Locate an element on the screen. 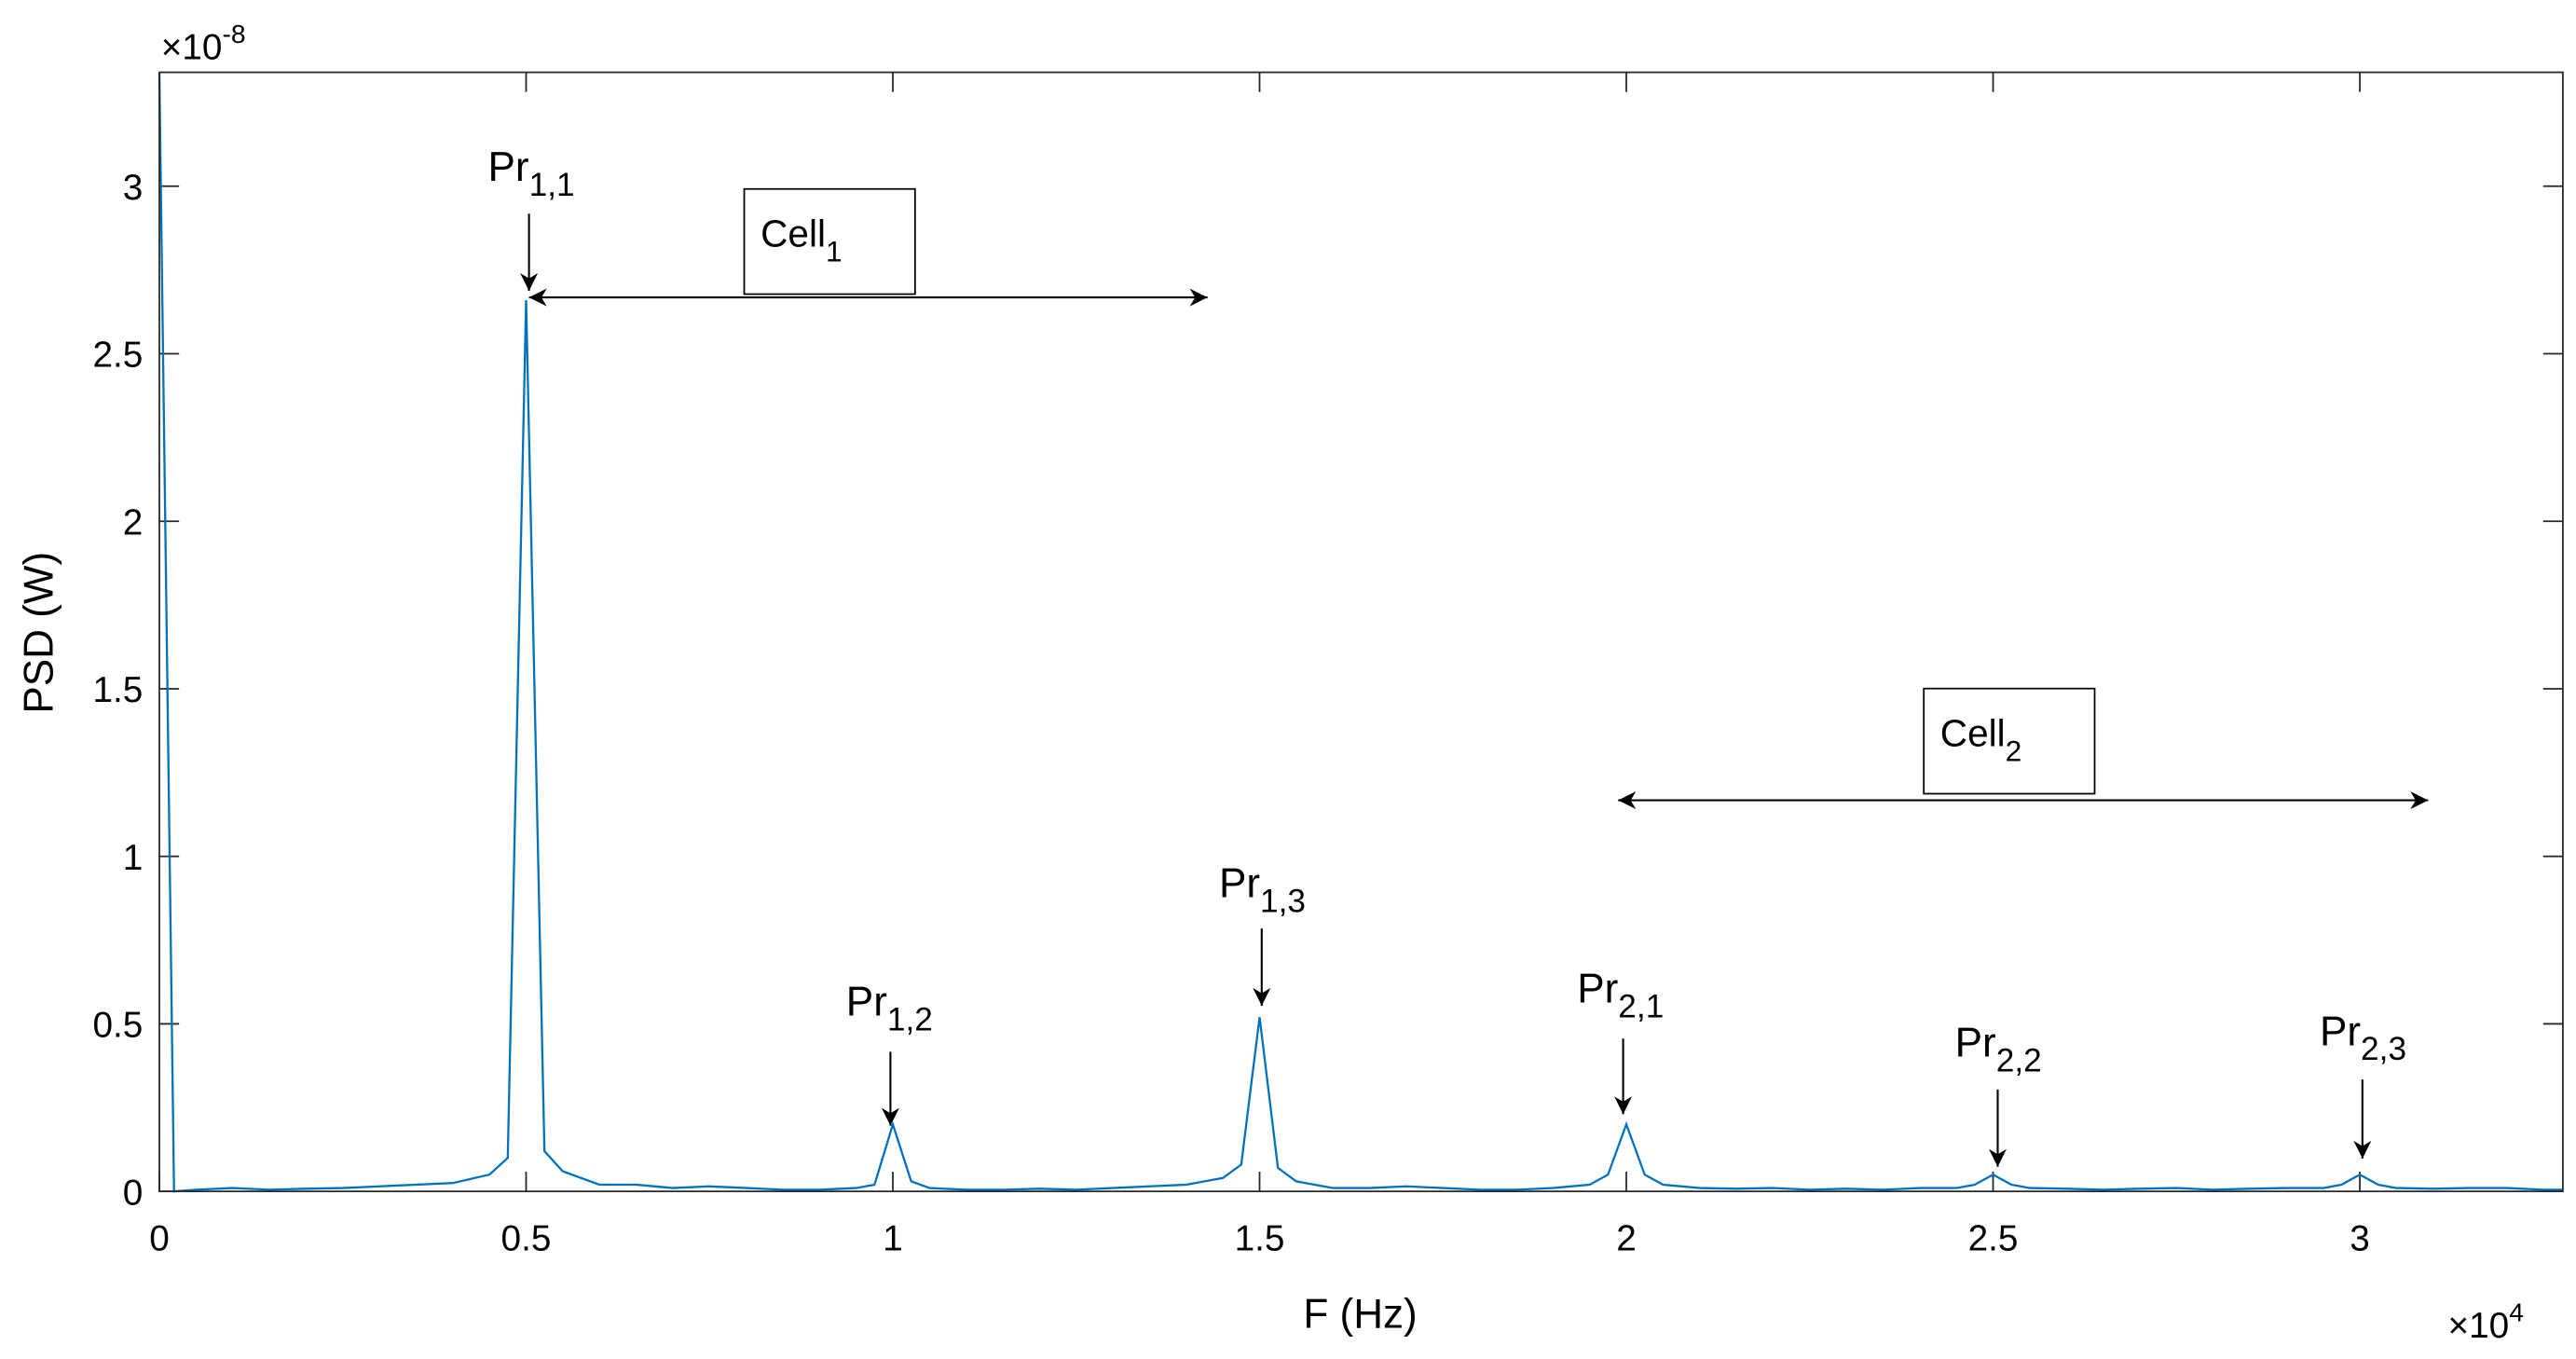 This screenshot has width=2576, height=1359. x-exponent: ×10⁴ is located at coordinates (2486, 1321).